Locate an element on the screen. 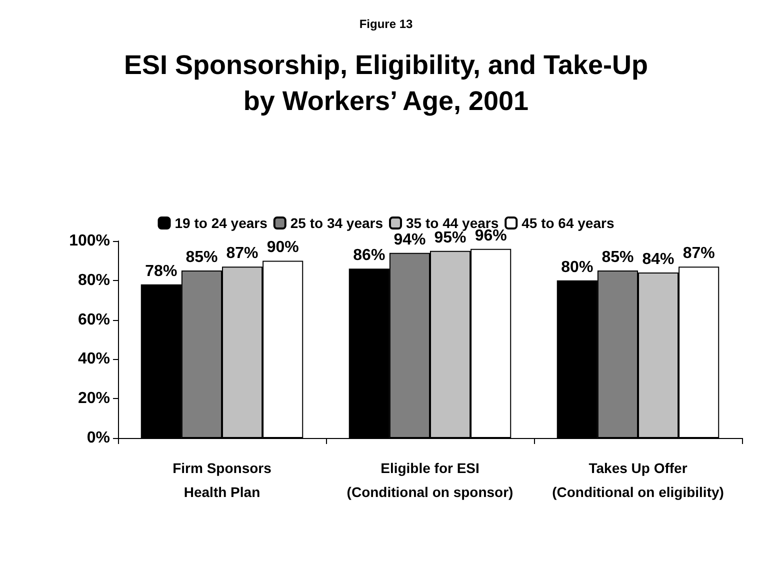  y-tick-label: 100% is located at coordinates (89, 241).